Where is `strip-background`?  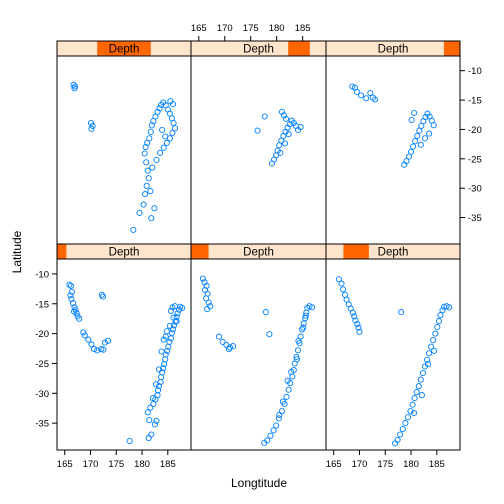
strip-background is located at coordinates (393, 48).